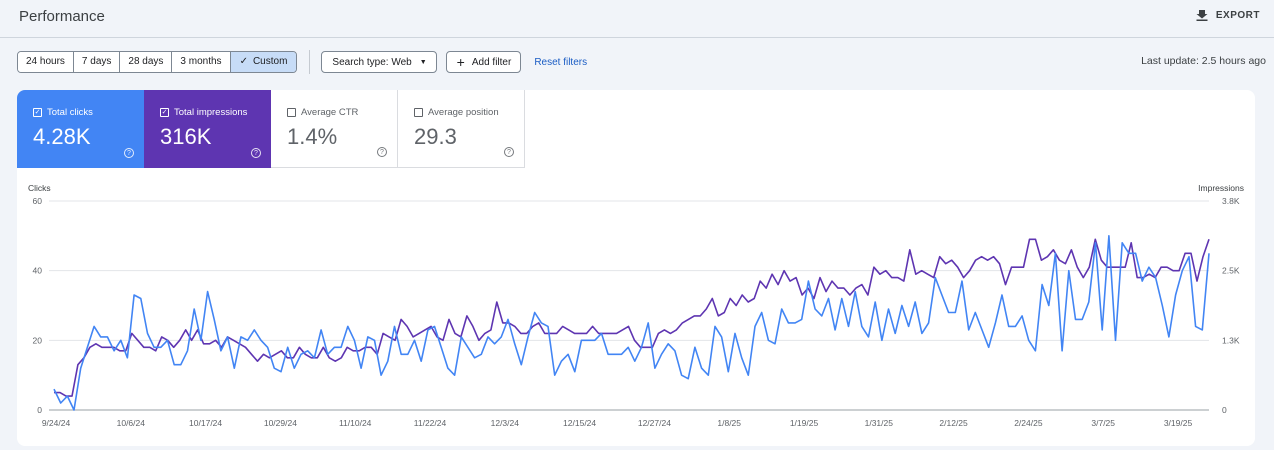  What do you see at coordinates (804, 423) in the screenshot?
I see `x-tick-label: 1/19/25` at bounding box center [804, 423].